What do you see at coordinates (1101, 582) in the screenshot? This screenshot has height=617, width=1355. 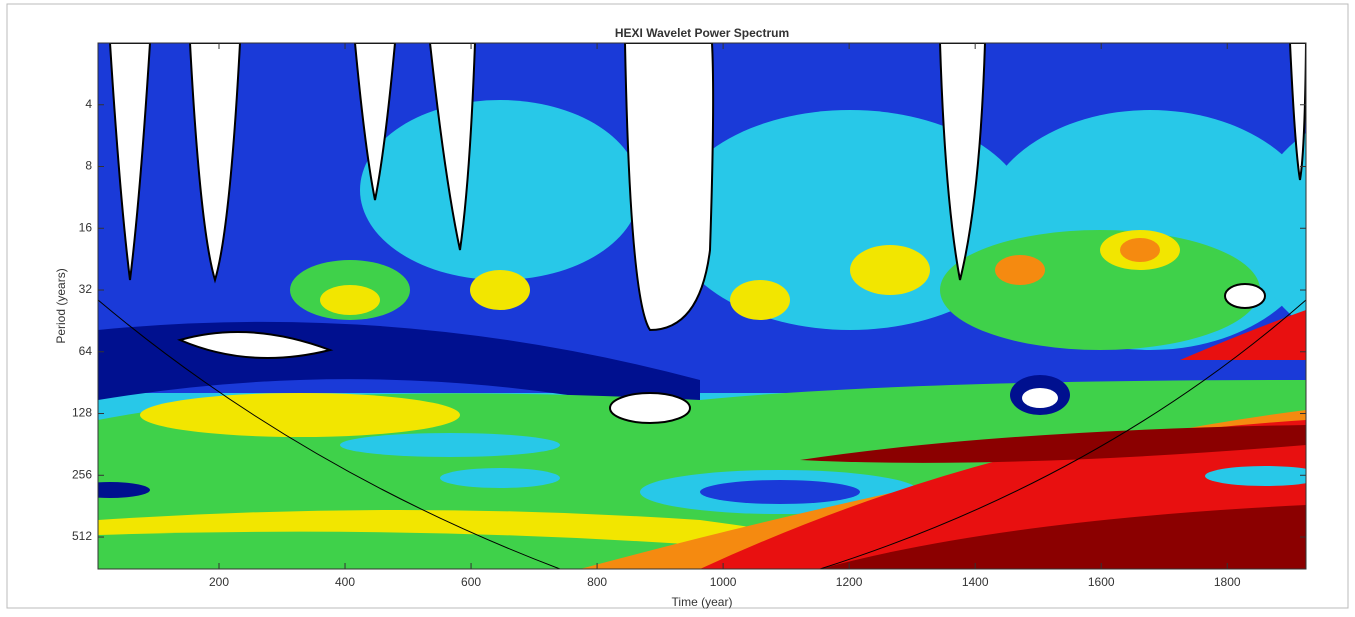 I see `x-tick-label: 1600` at bounding box center [1101, 582].